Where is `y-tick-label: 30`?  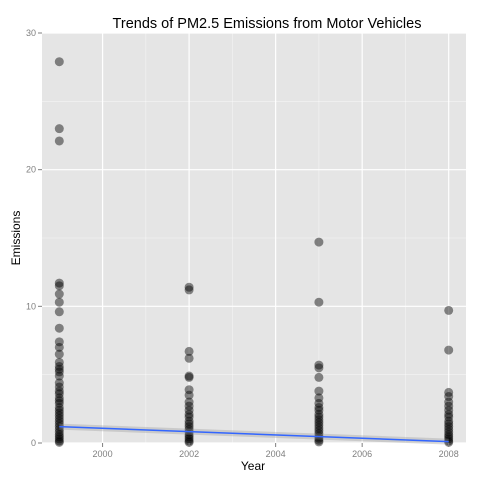 y-tick-label: 30 is located at coordinates (31, 33).